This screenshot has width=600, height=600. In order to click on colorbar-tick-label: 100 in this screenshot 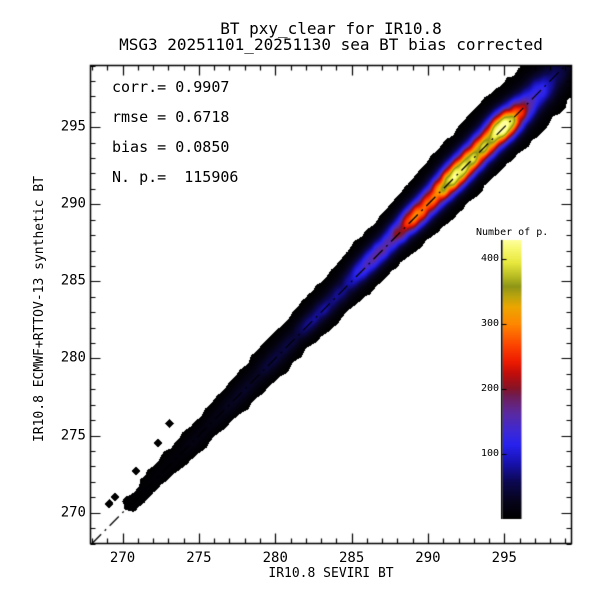, I will do `click(489, 454)`.